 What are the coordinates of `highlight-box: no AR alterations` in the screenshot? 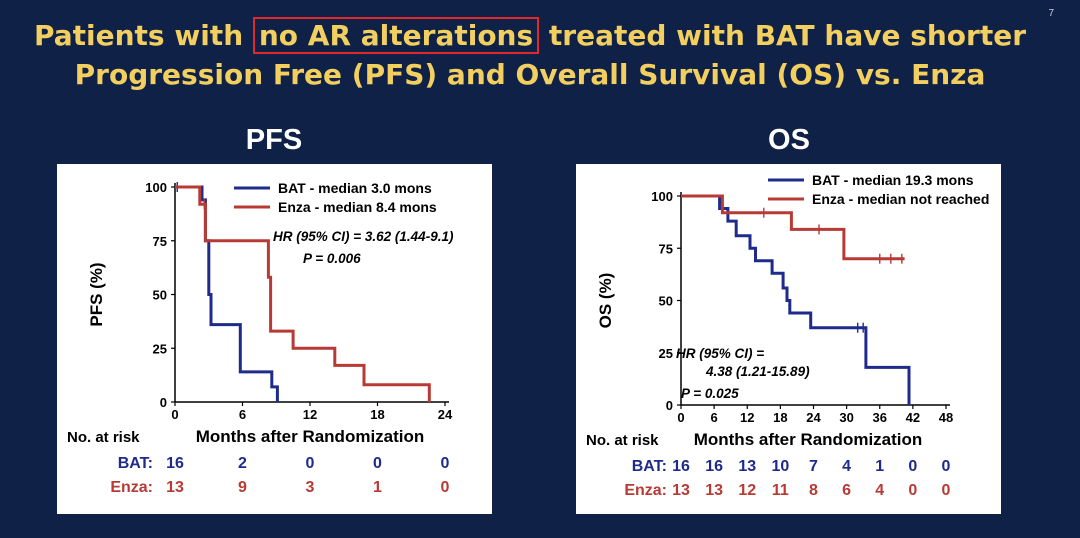 It's located at (396, 35).